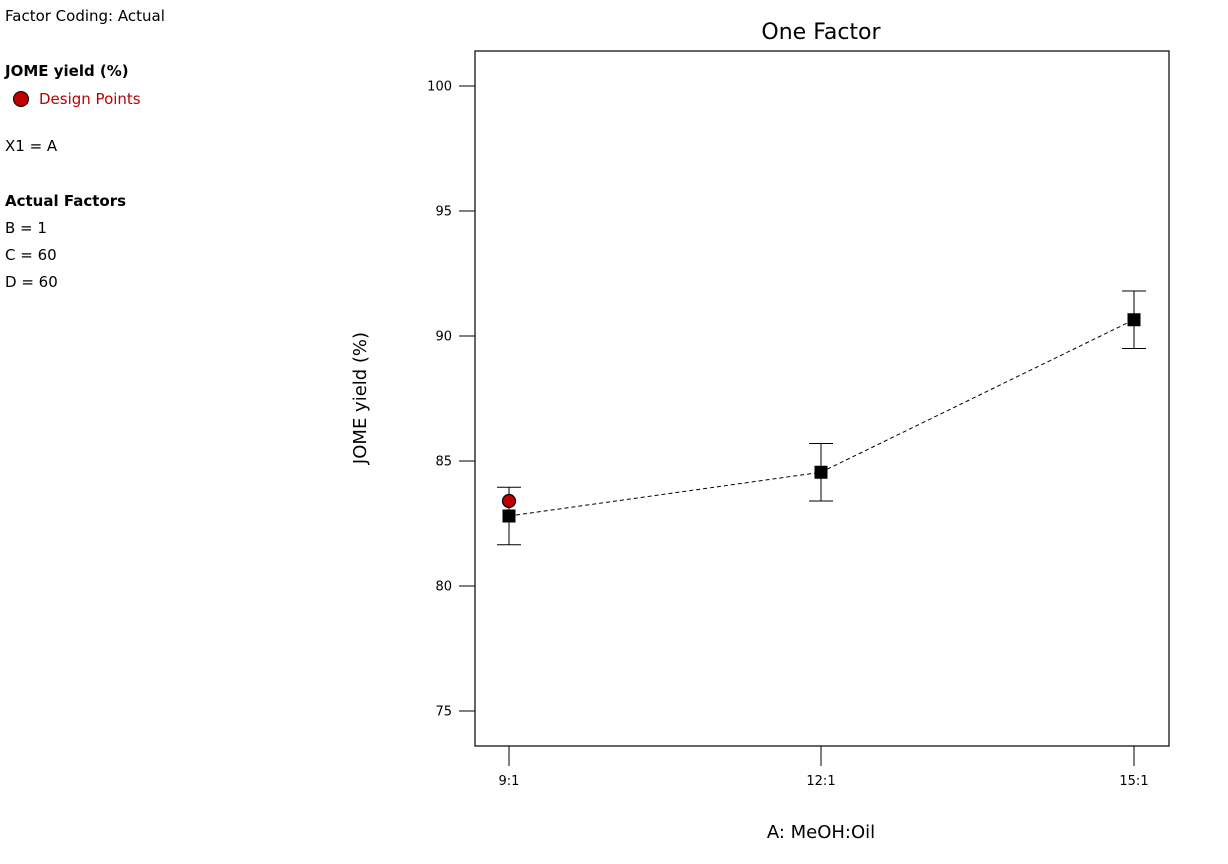  Describe the element at coordinates (67, 71) in the screenshot. I see `response-title: JOME yield (%)` at that location.